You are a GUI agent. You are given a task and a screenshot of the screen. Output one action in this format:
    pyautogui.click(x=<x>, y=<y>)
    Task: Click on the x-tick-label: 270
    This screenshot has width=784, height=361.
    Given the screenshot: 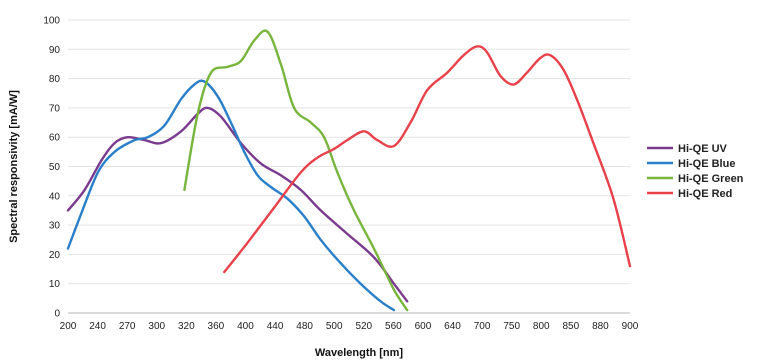 What is the action you would take?
    pyautogui.click(x=127, y=326)
    